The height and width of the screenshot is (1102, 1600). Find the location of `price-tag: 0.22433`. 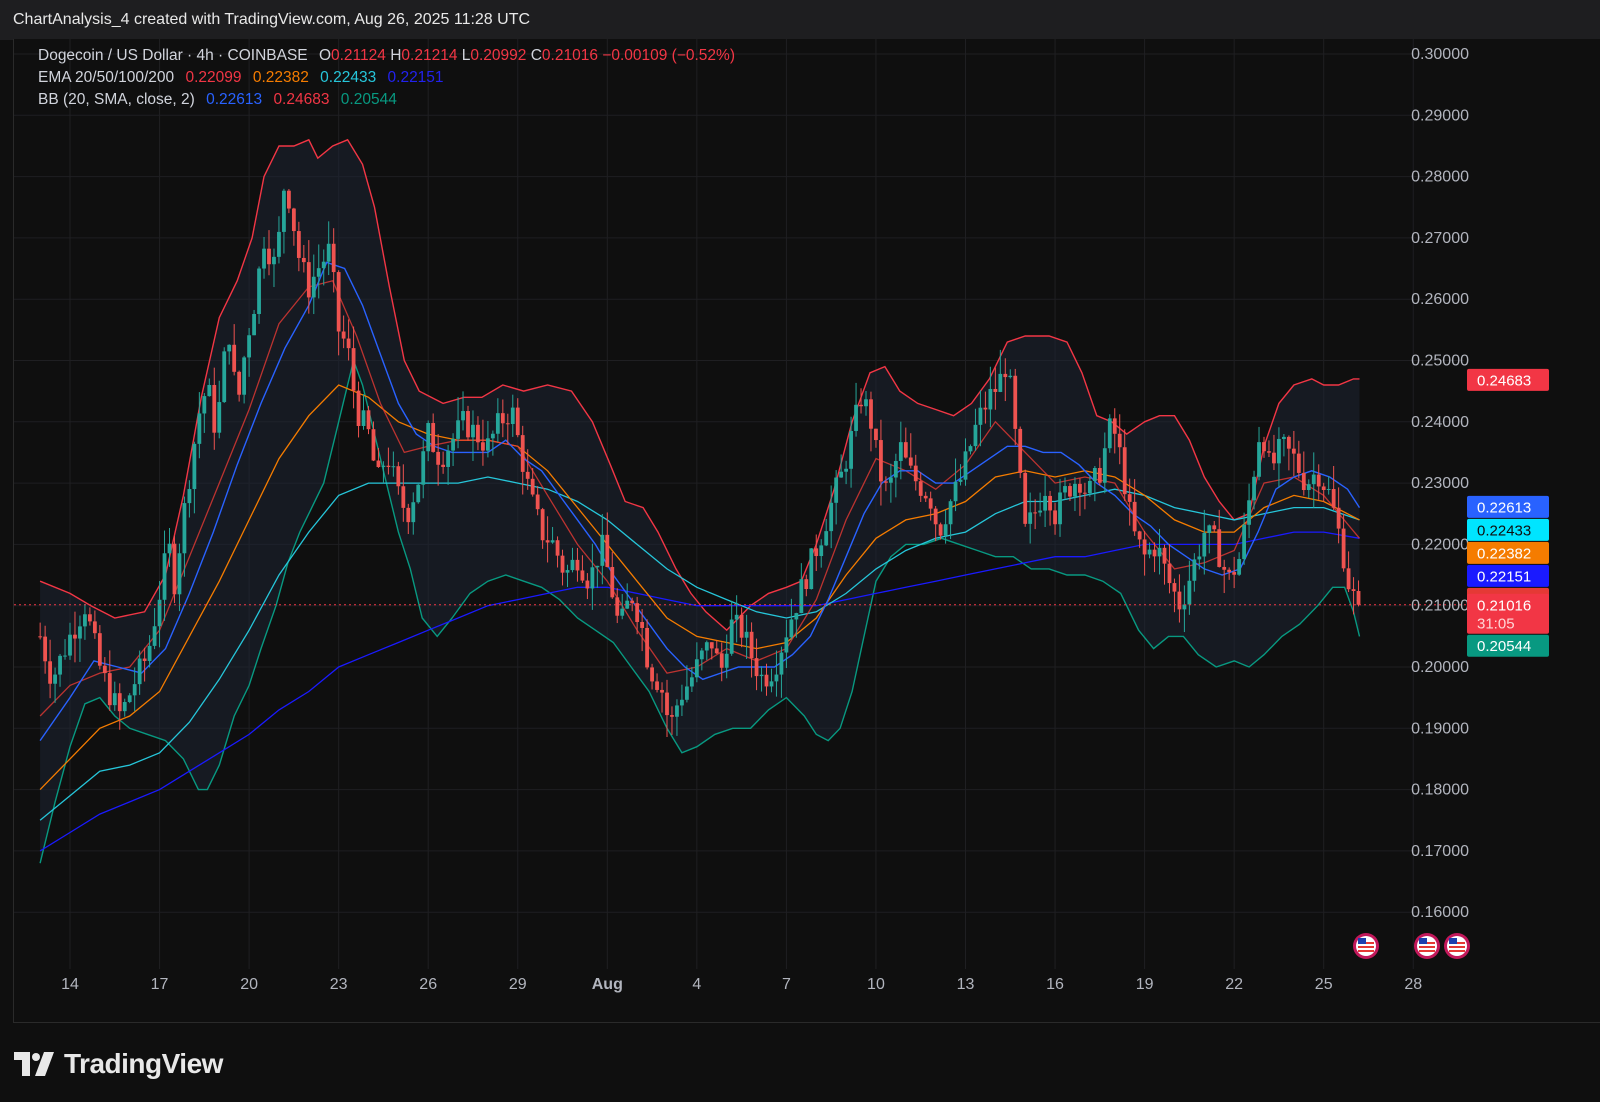

price-tag: 0.22433 is located at coordinates (1508, 529).